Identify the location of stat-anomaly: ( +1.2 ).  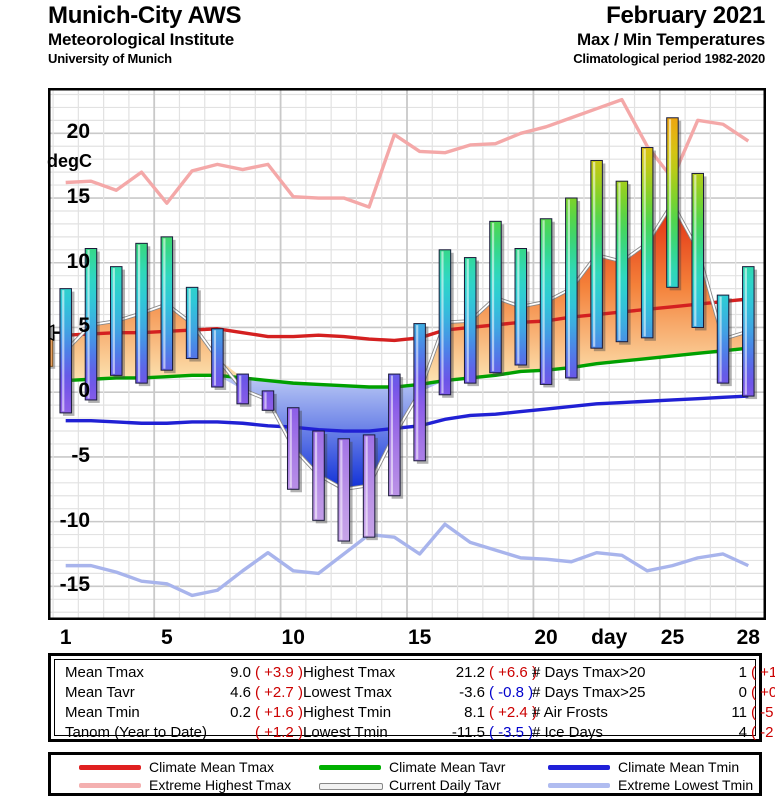
(279, 732).